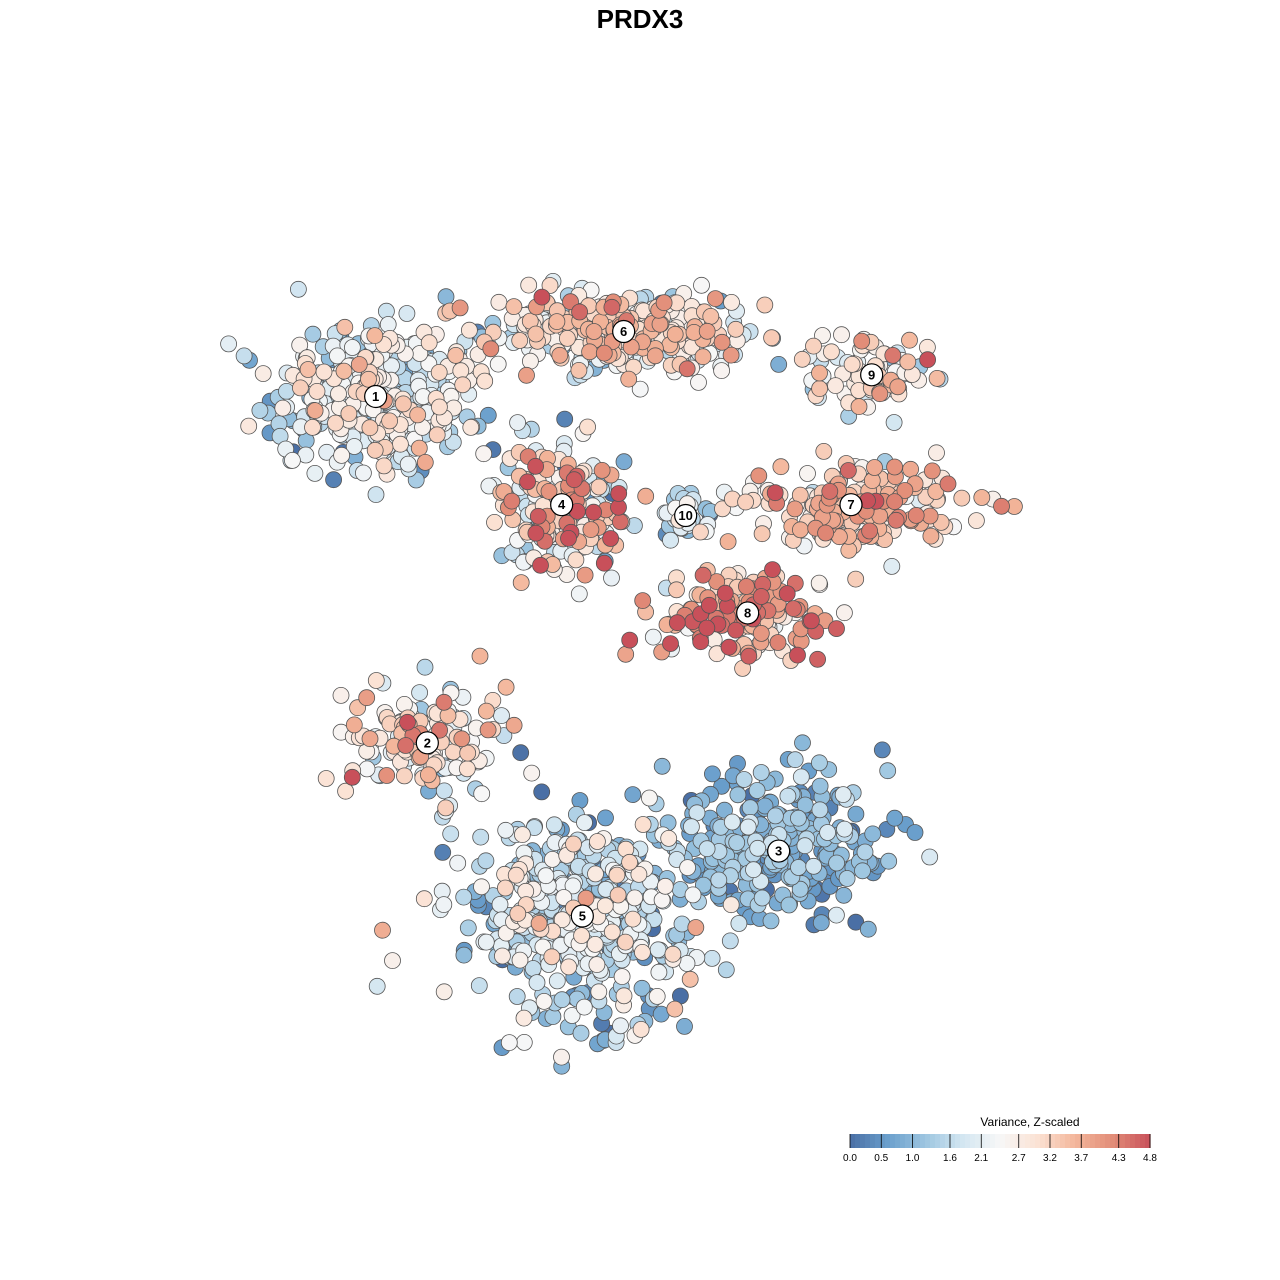  Describe the element at coordinates (685, 515) in the screenshot. I see `cluster-label-text: 10` at that location.